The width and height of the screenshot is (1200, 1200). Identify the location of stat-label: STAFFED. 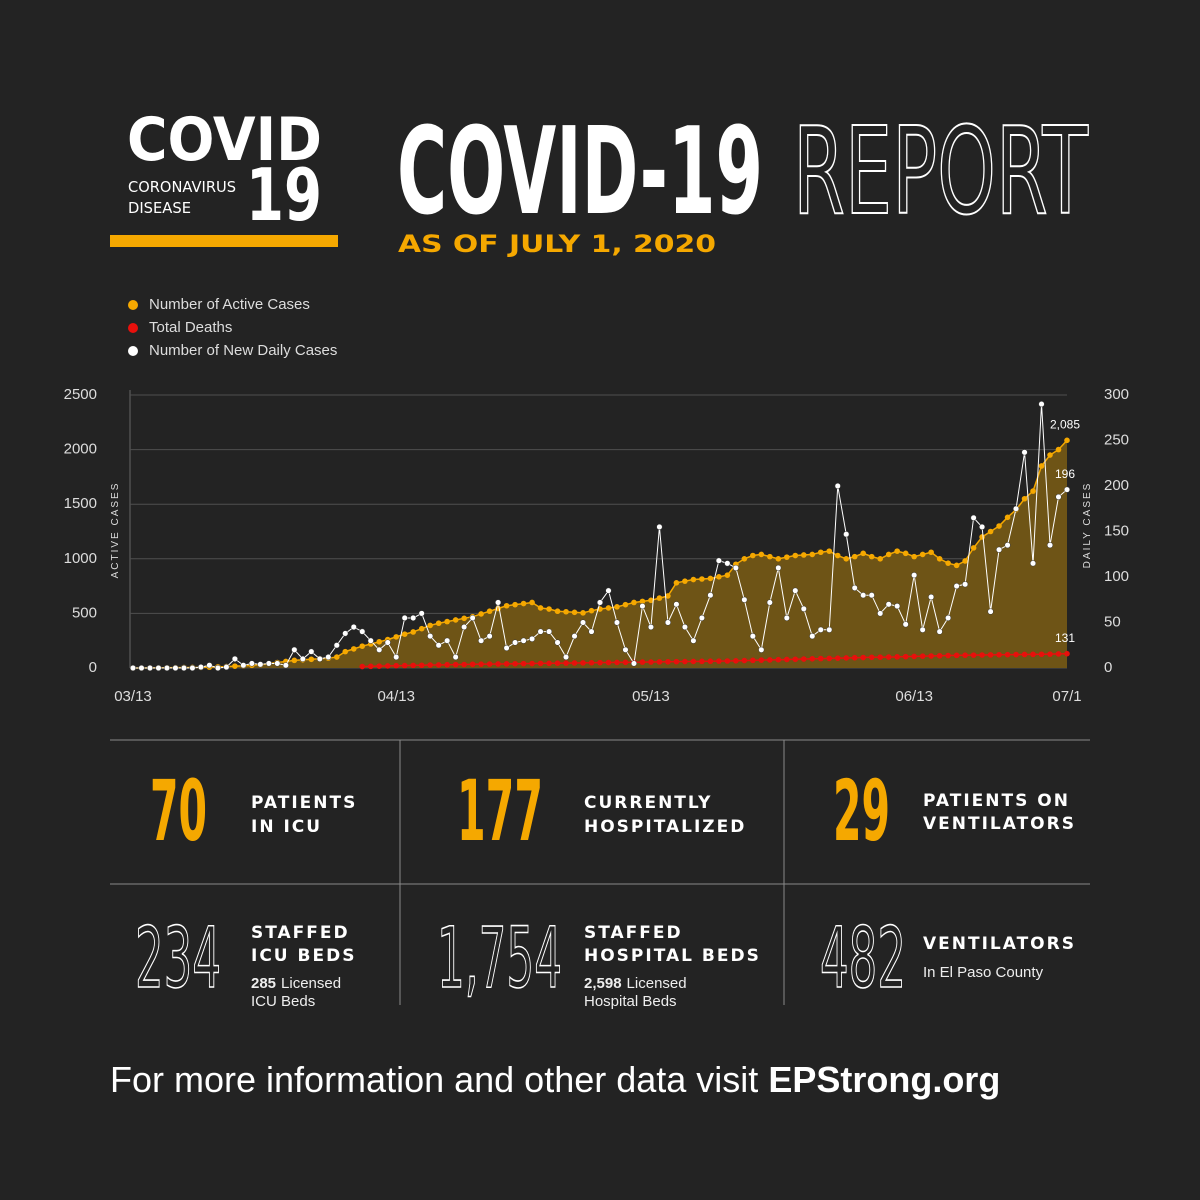
(300, 933).